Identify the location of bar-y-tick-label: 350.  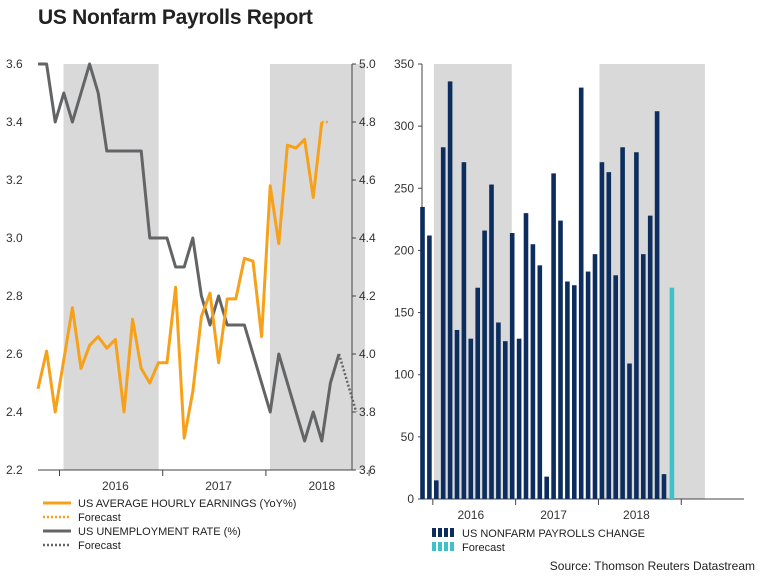
(404, 64).